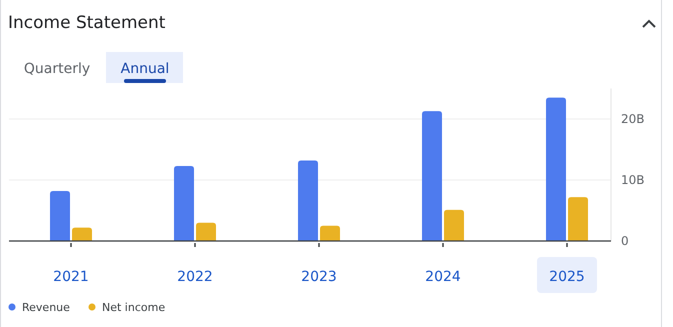 This screenshot has width=673, height=327. Describe the element at coordinates (46, 307) in the screenshot. I see `legend-label: Revenue` at that location.